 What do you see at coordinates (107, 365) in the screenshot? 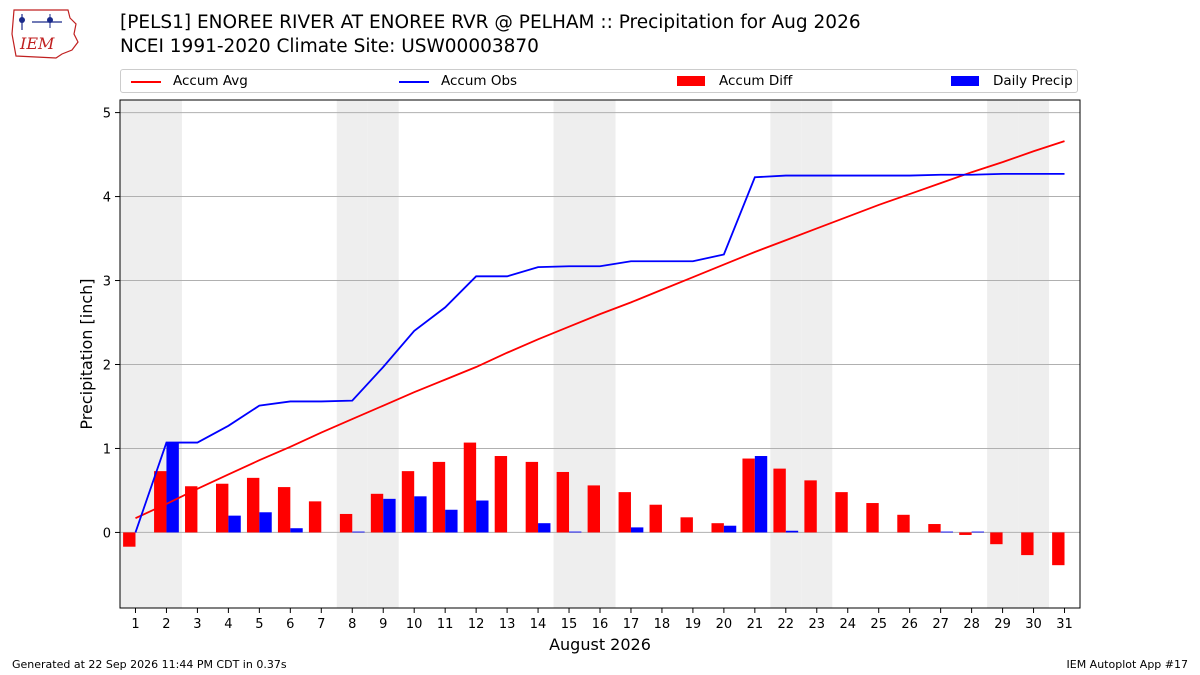
I see `y-tick-label: 2` at bounding box center [107, 365].